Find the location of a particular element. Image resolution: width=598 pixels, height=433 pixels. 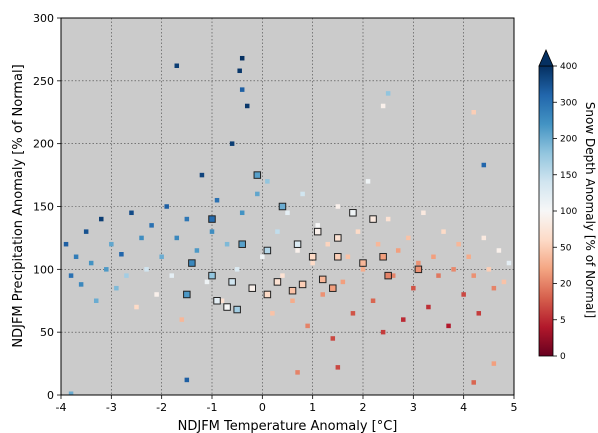

colorbar-gradient is located at coordinates (546, 211).